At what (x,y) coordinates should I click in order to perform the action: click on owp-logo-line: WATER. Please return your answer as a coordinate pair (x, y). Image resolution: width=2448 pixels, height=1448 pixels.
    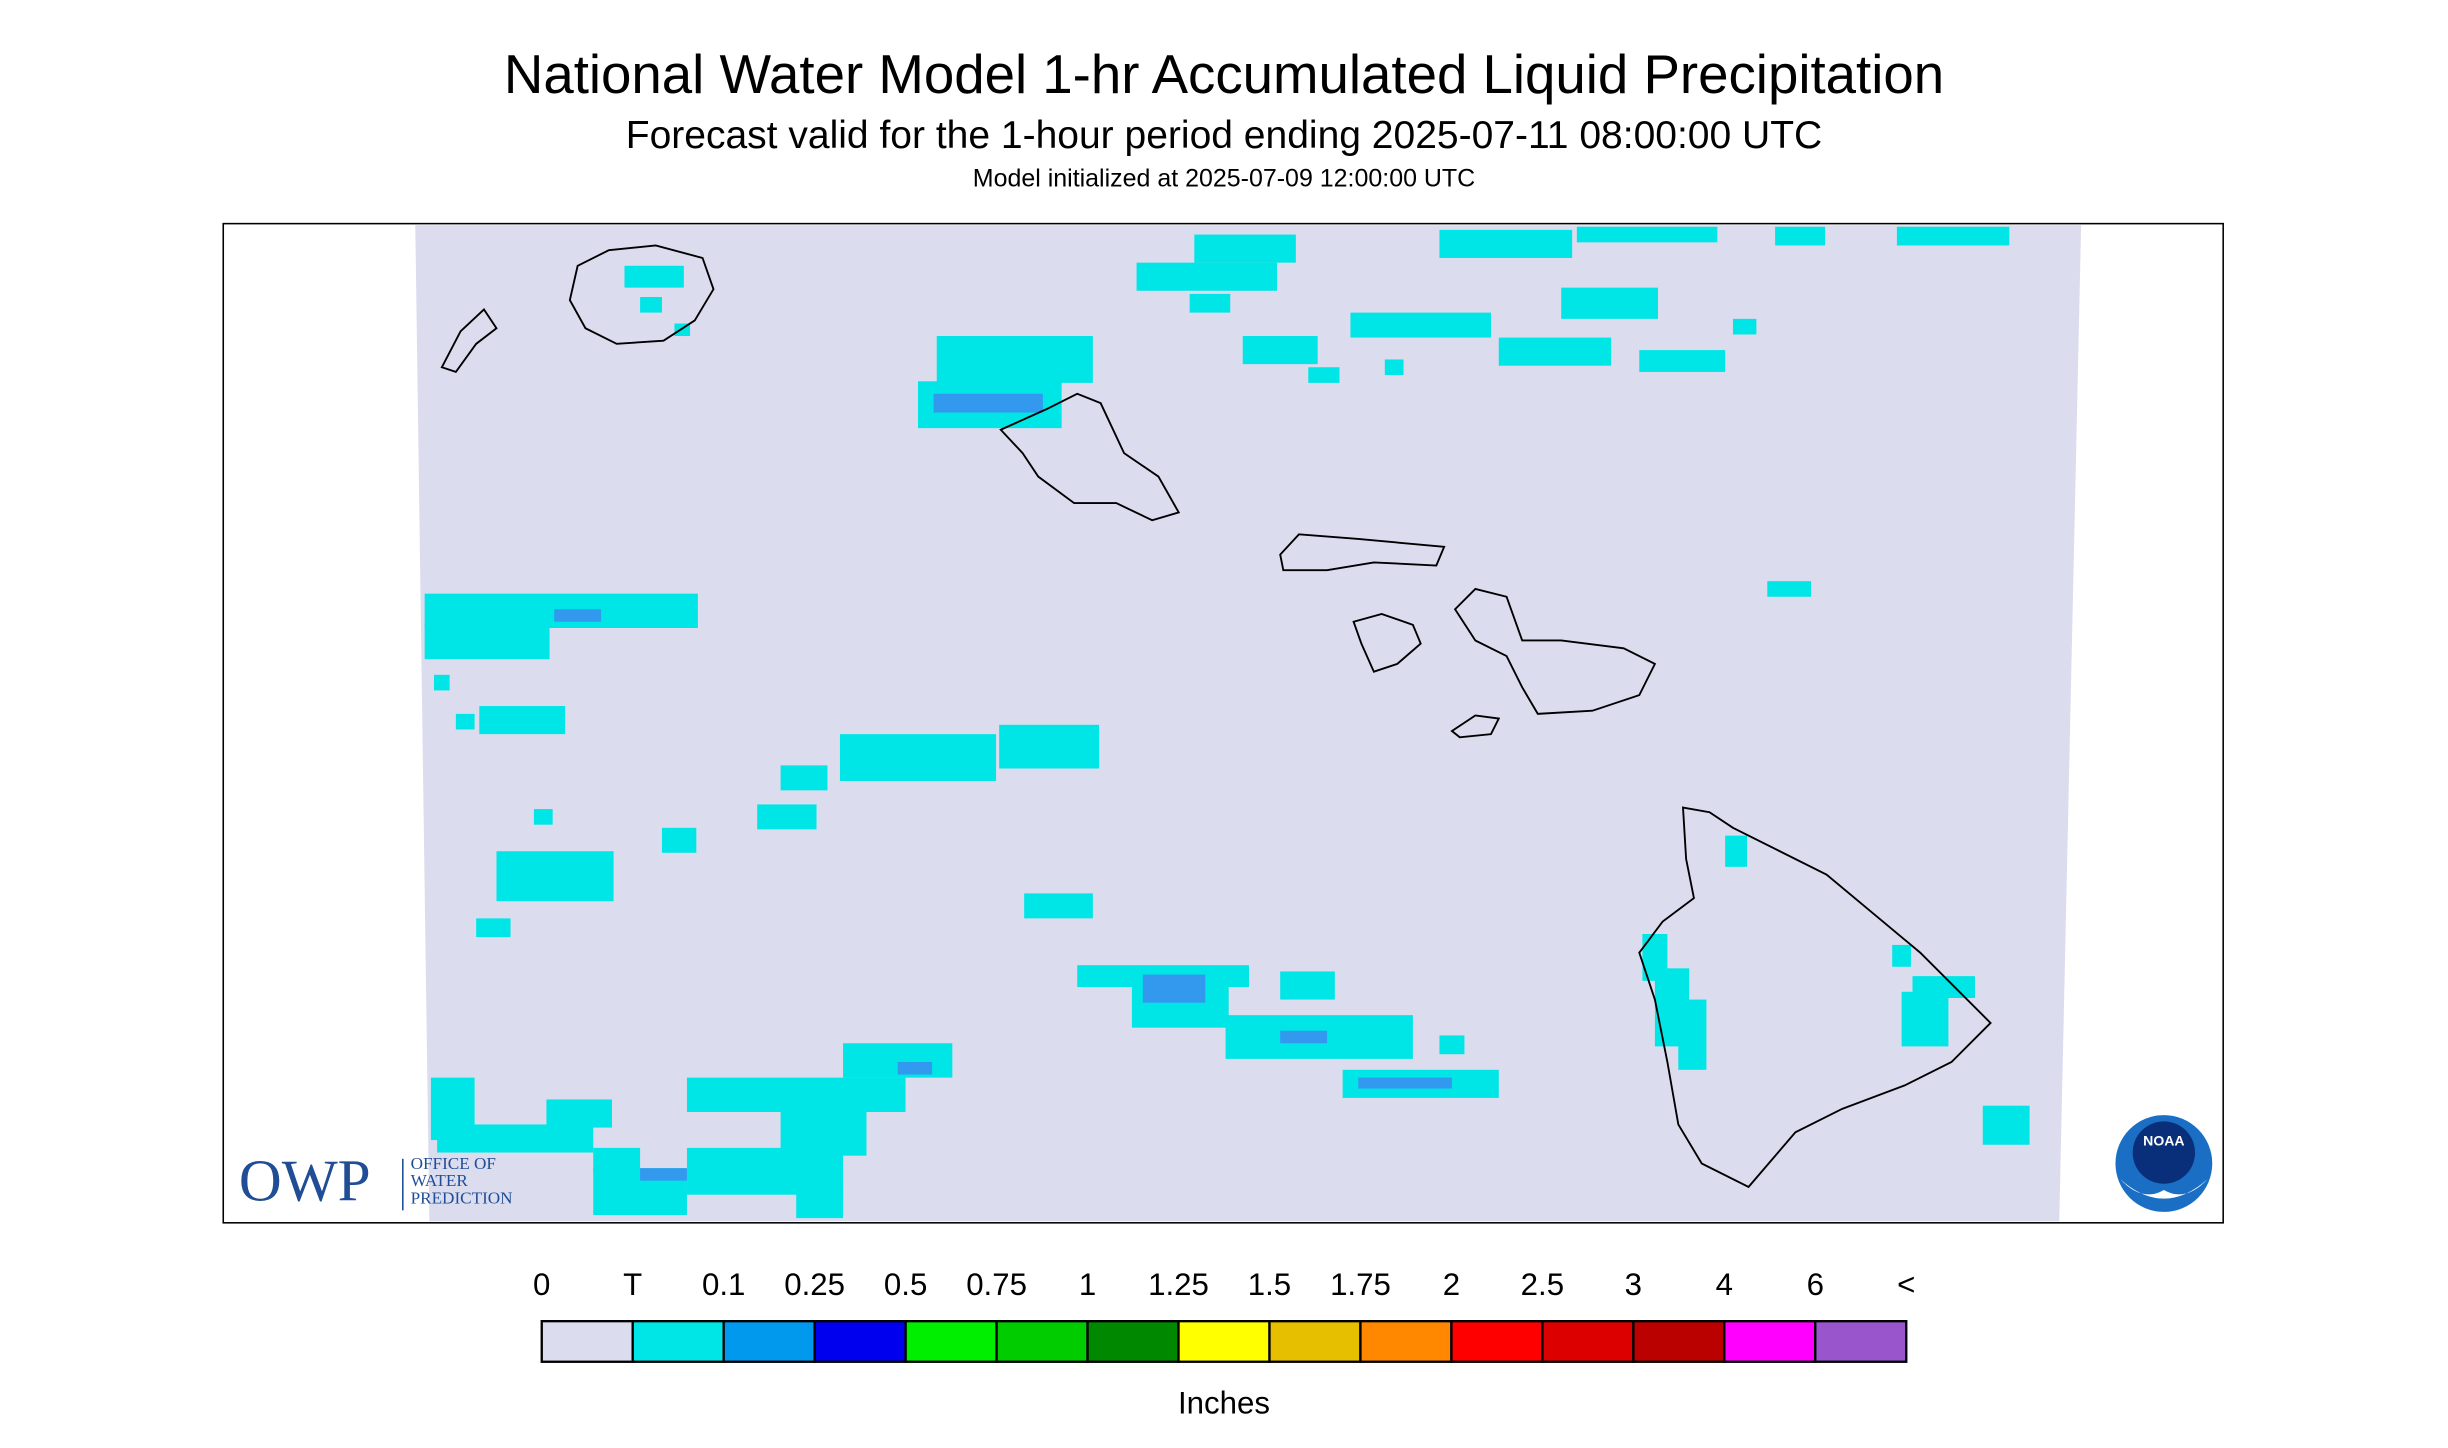
    Looking at the image, I should click on (440, 1180).